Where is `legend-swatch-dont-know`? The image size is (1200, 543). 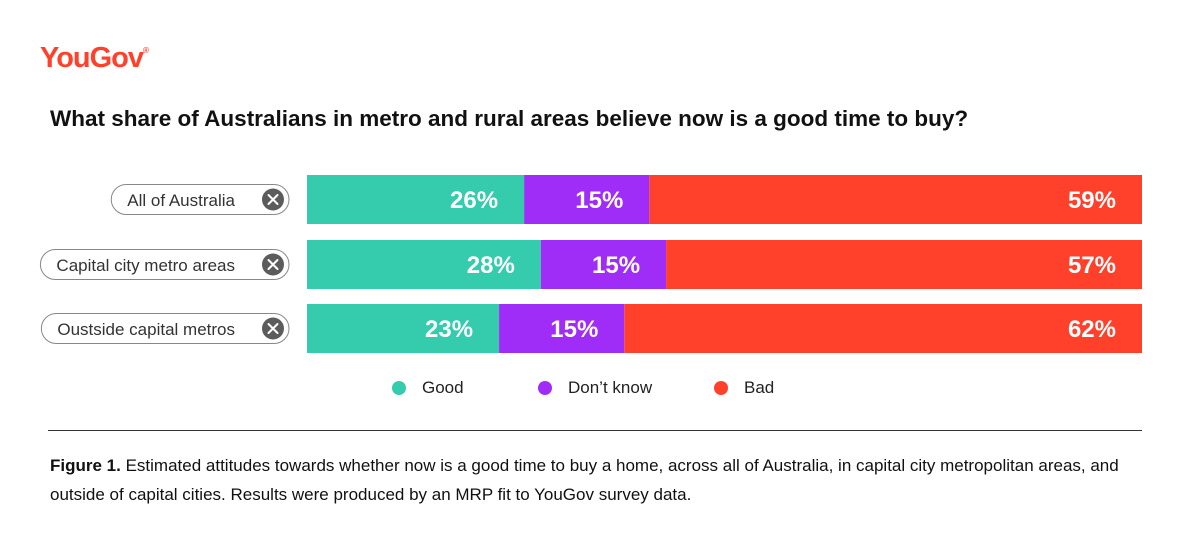 legend-swatch-dont-know is located at coordinates (545, 388).